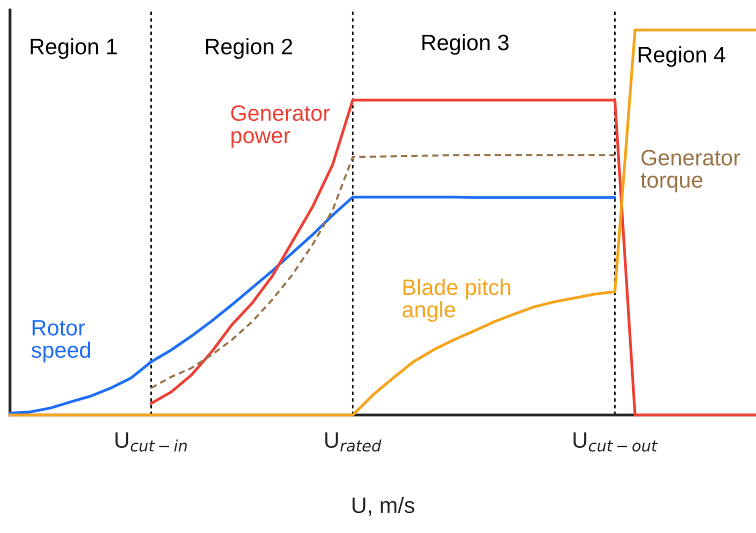 Image resolution: width=756 pixels, height=533 pixels. Describe the element at coordinates (61, 341) in the screenshot. I see `series-label: Rotor speed` at that location.